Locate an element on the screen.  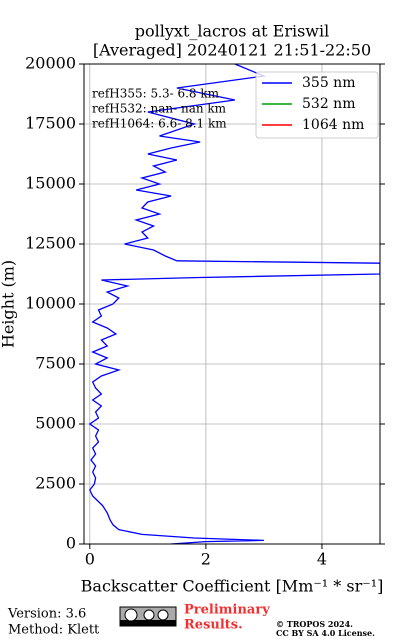
legend-label: 1064 nm is located at coordinates (333, 125).